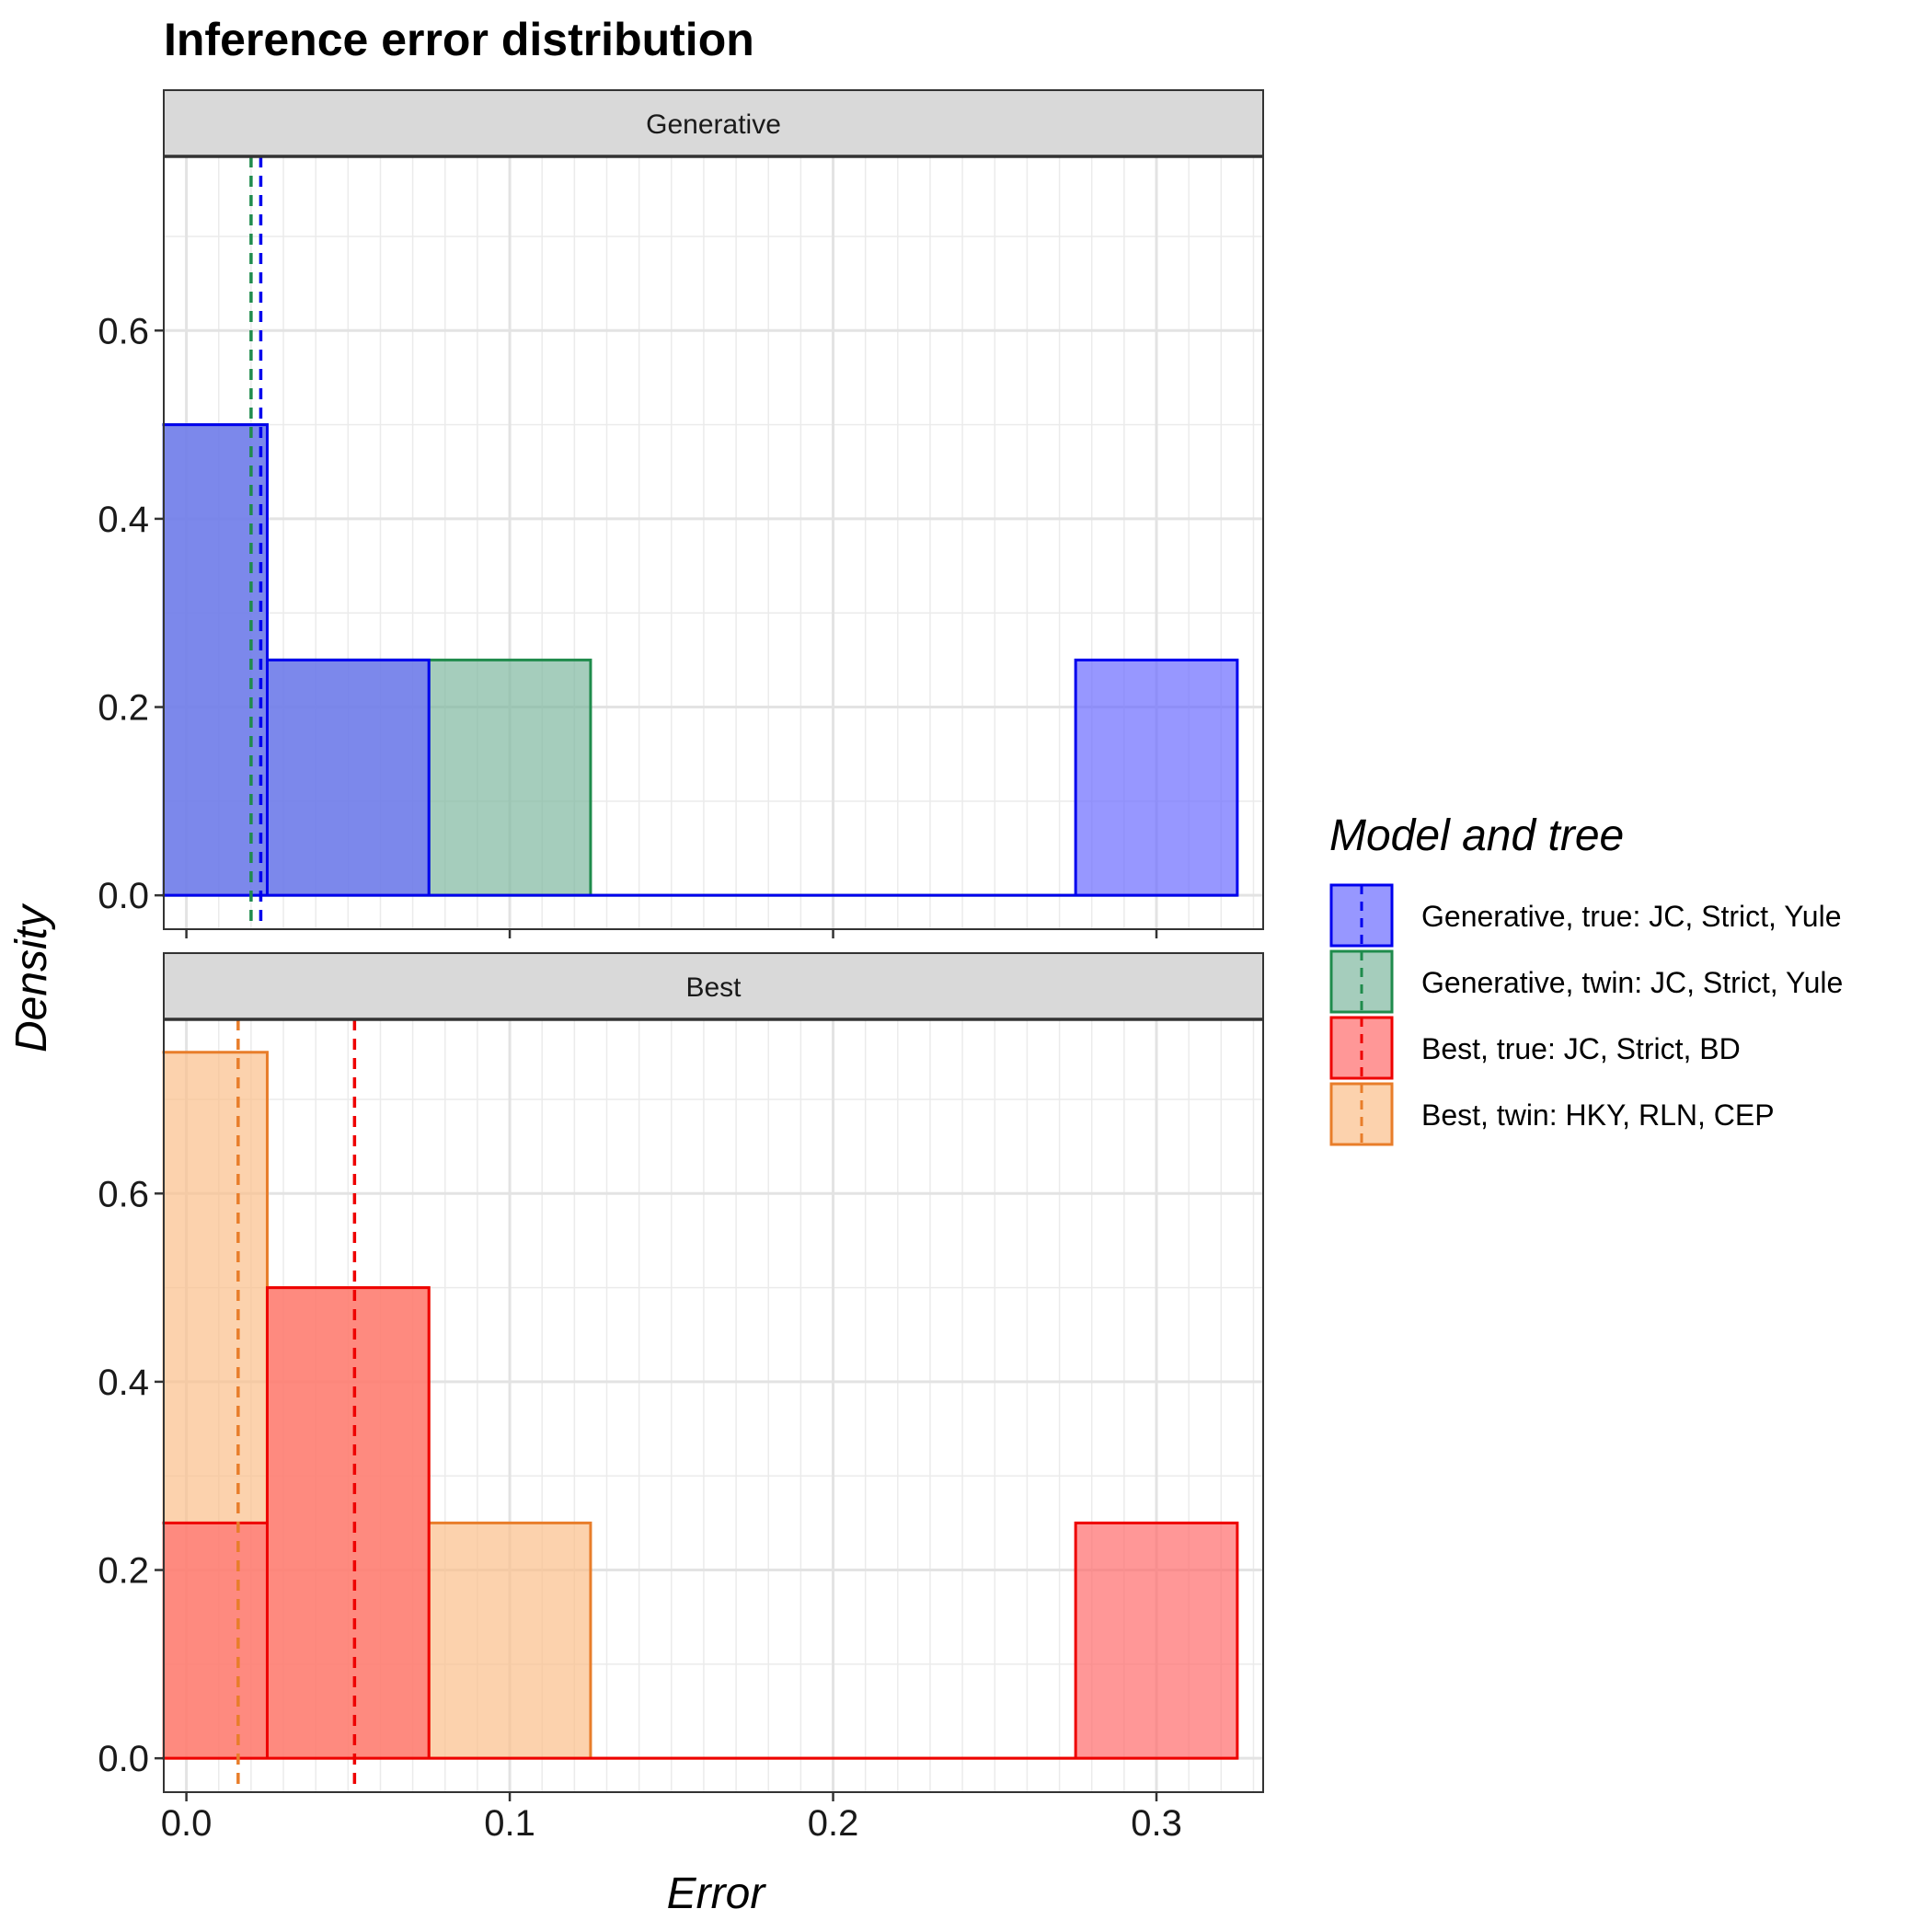 The width and height of the screenshot is (1932, 1932). Describe the element at coordinates (1598, 1115) in the screenshot. I see `legend-label: Best, twin: HKY, RLN, CEP` at that location.